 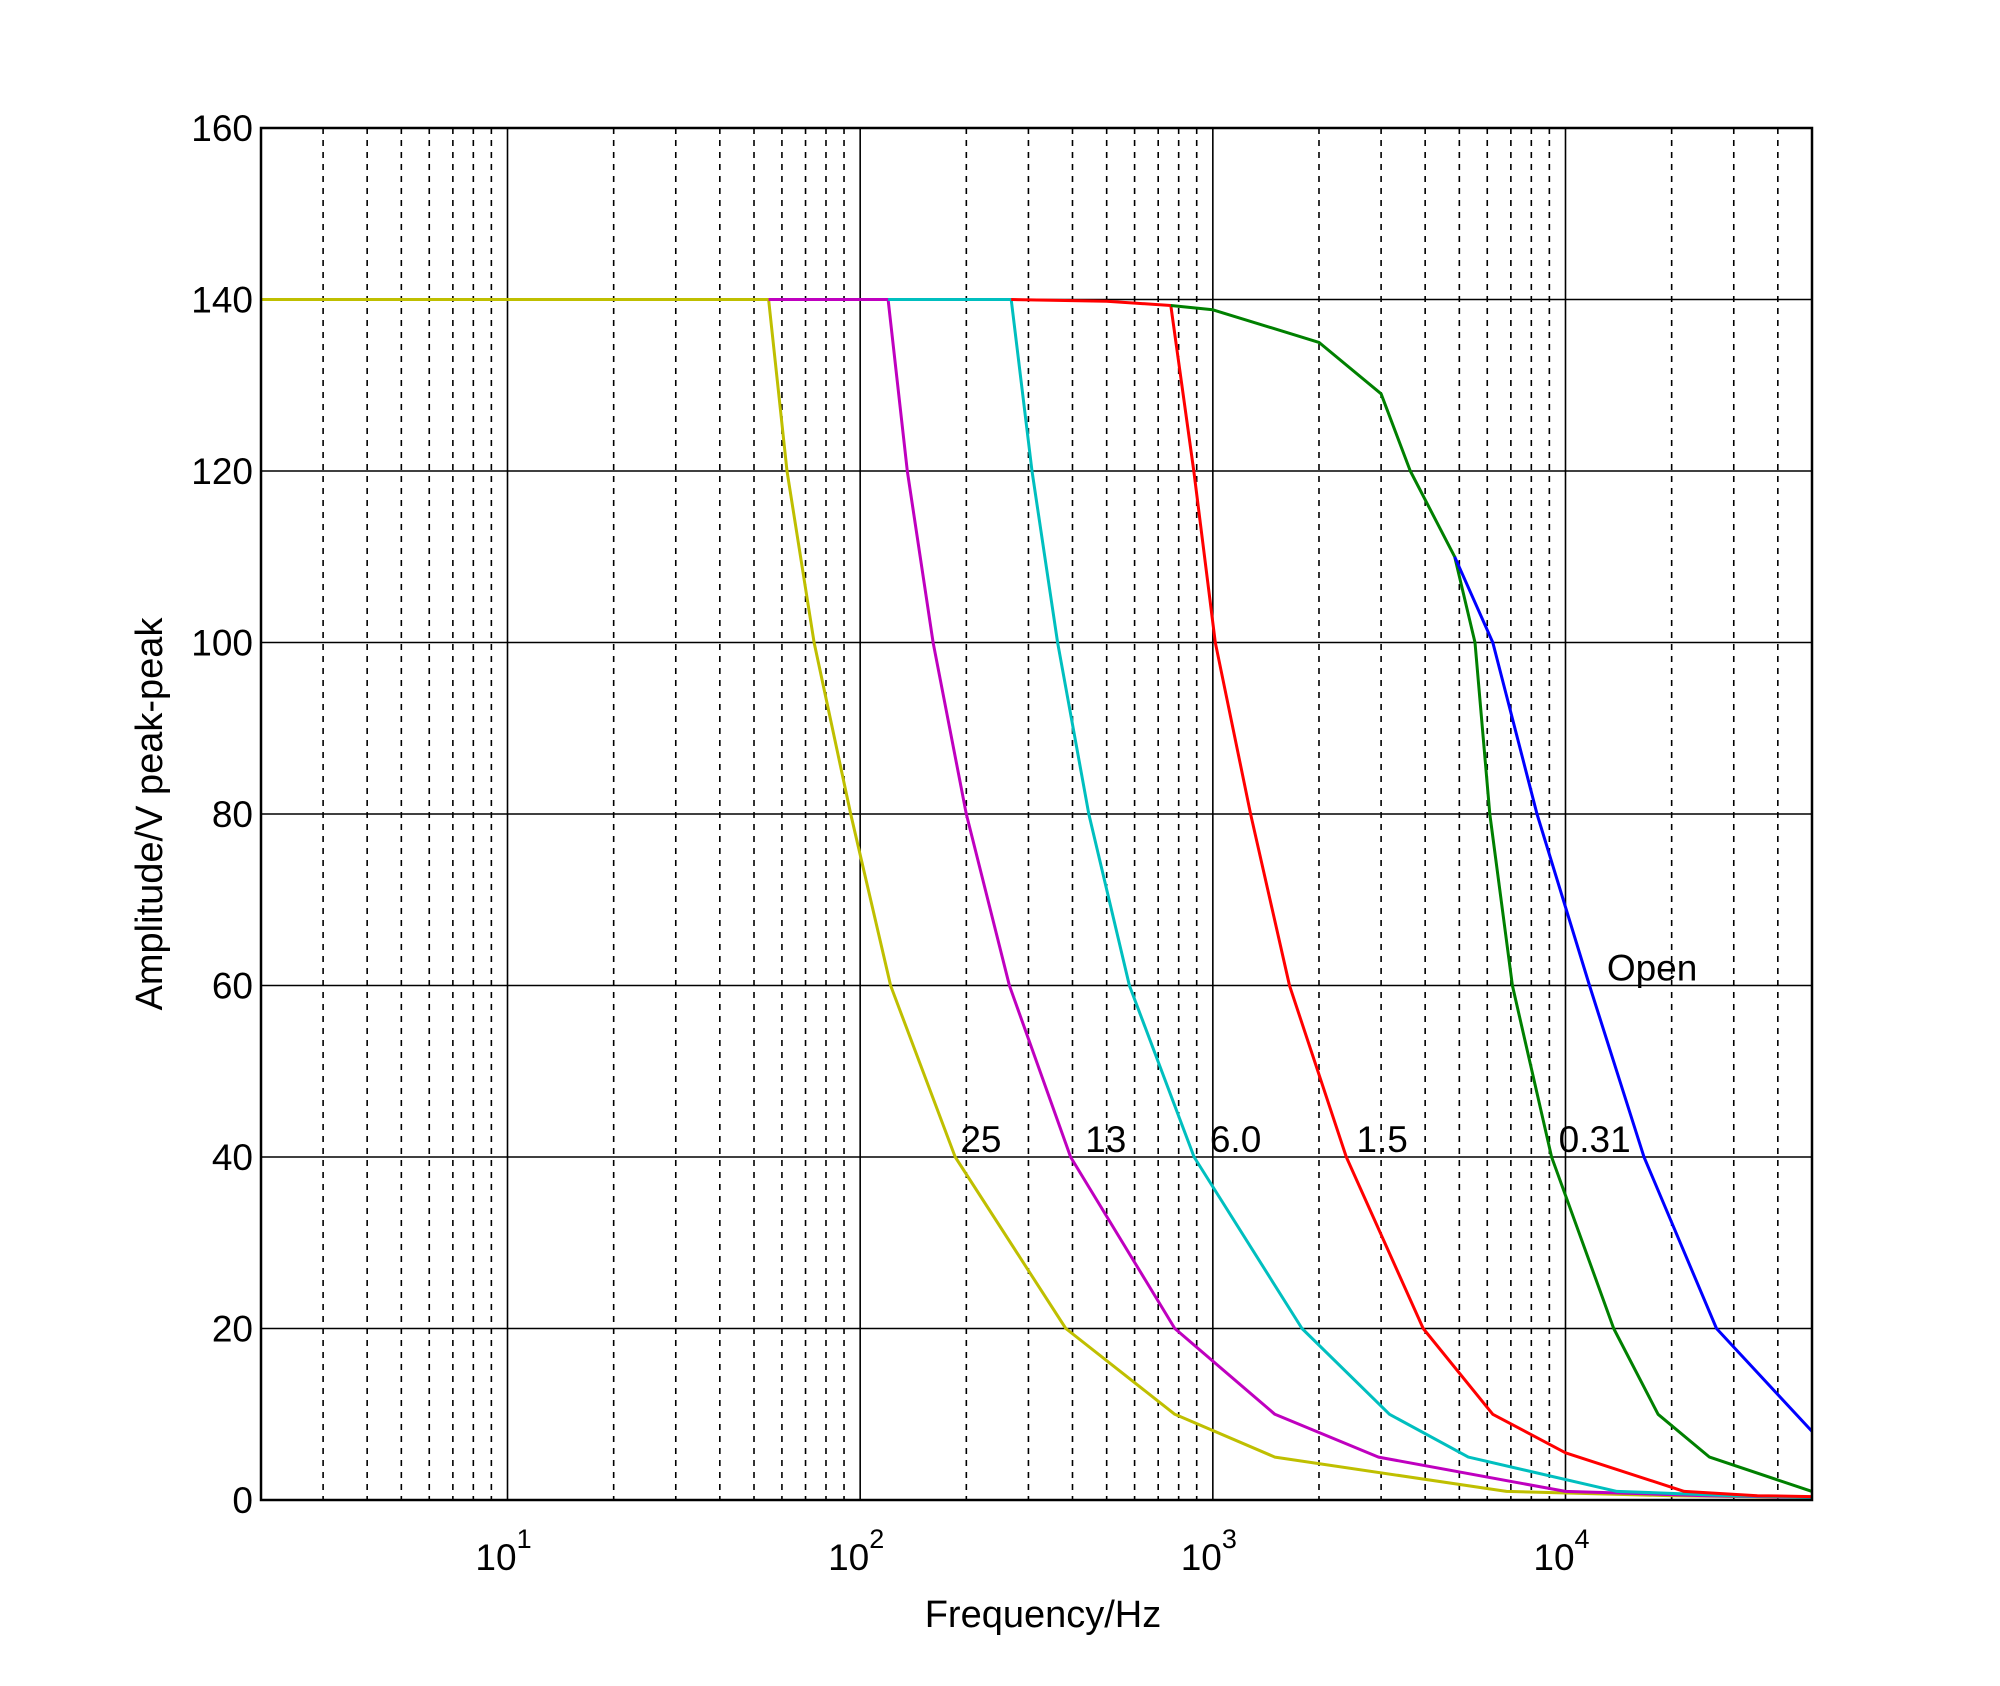 I want to click on y-tick-label: 140, so click(x=222, y=300).